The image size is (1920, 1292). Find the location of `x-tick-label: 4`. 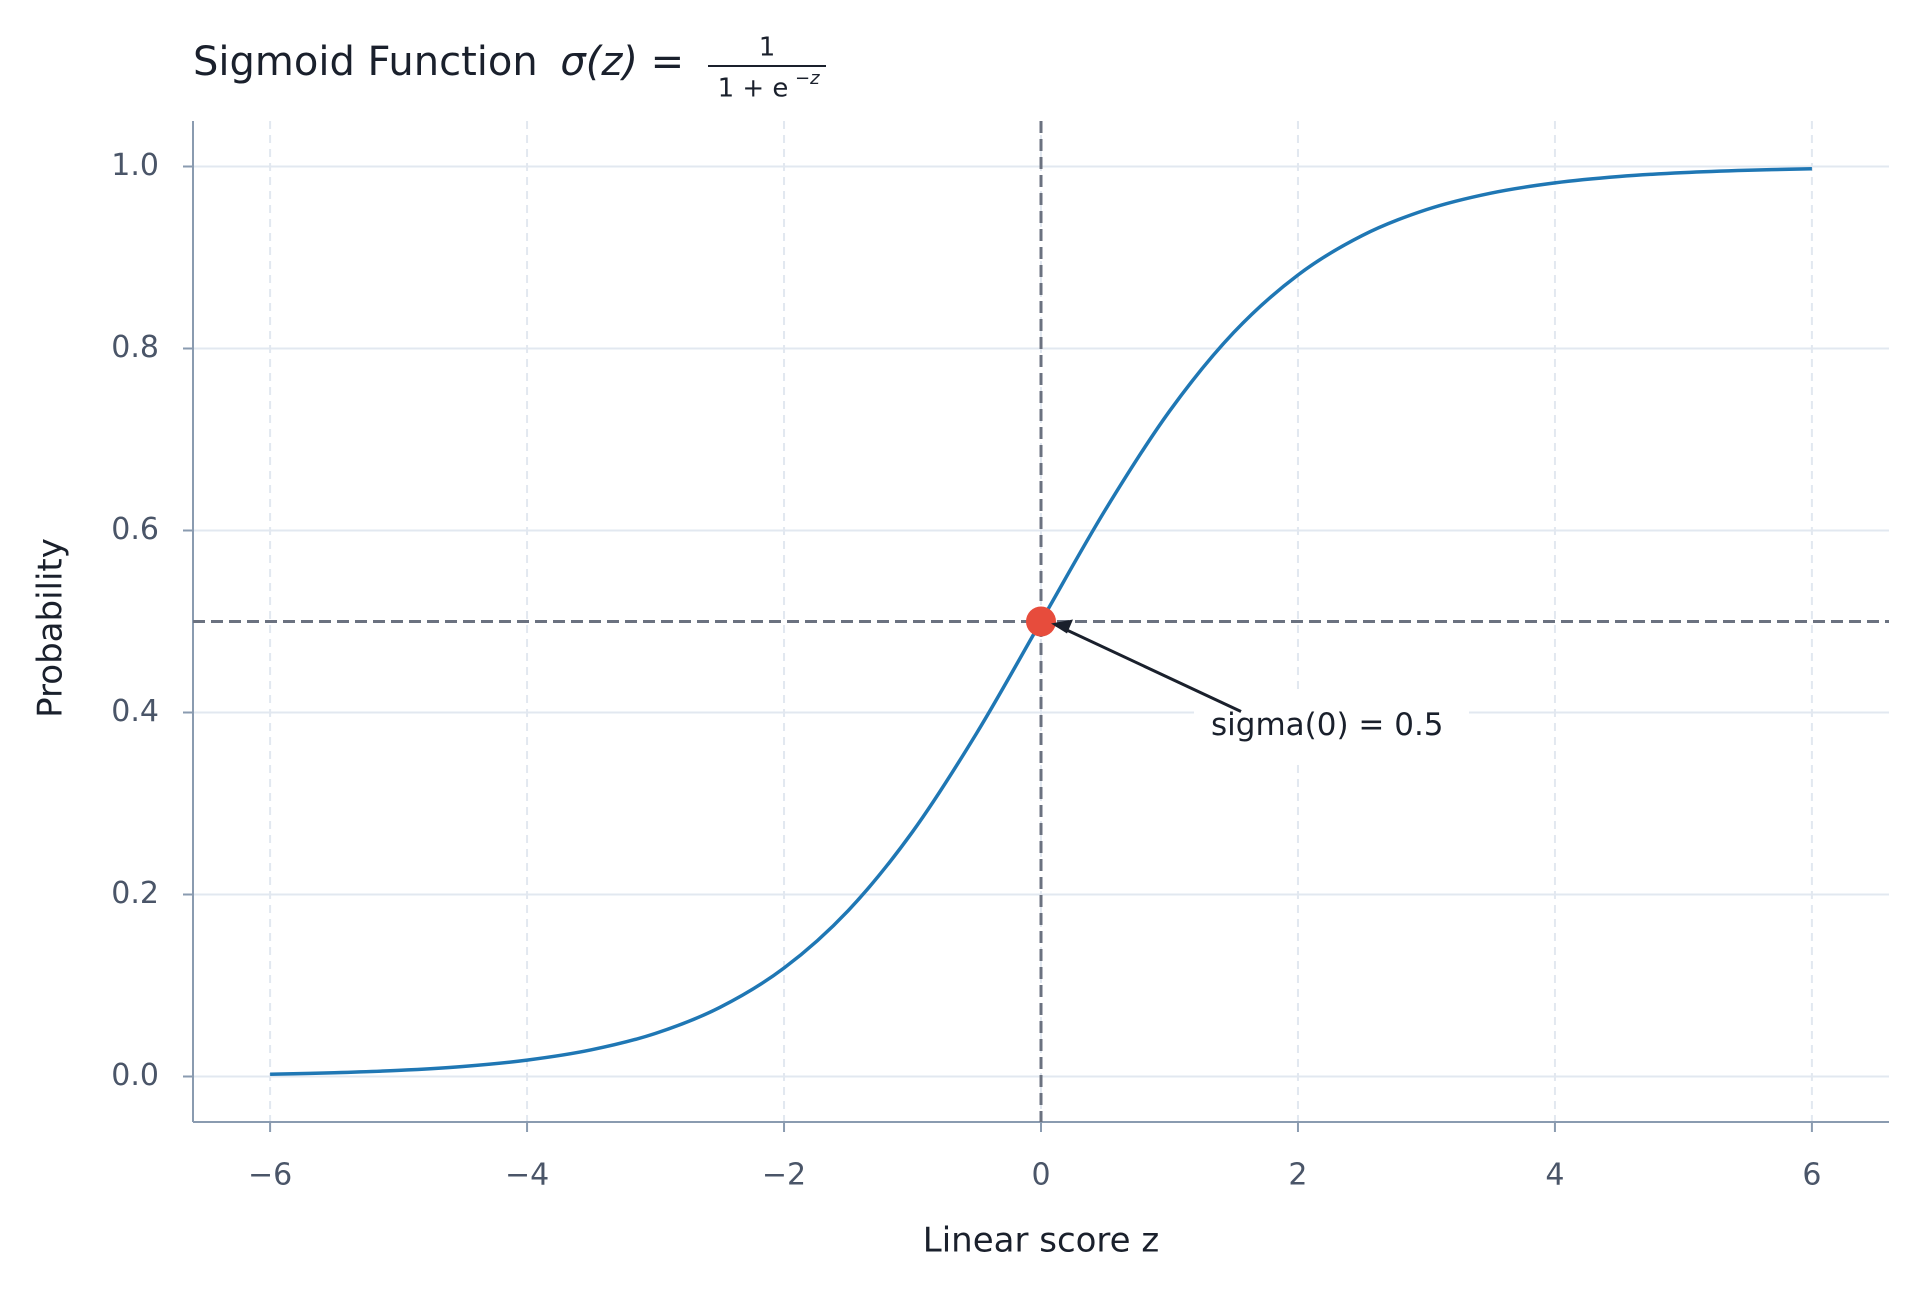

x-tick-label: 4 is located at coordinates (1554, 1175).